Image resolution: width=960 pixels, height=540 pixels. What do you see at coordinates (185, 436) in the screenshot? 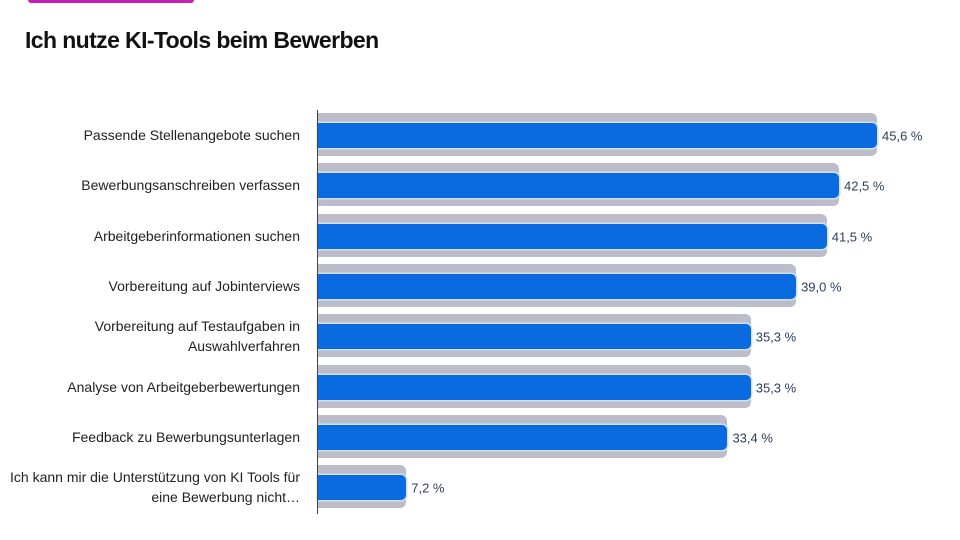
I see `category-label: Feedback zu Bewerbungsunterlagen` at bounding box center [185, 436].